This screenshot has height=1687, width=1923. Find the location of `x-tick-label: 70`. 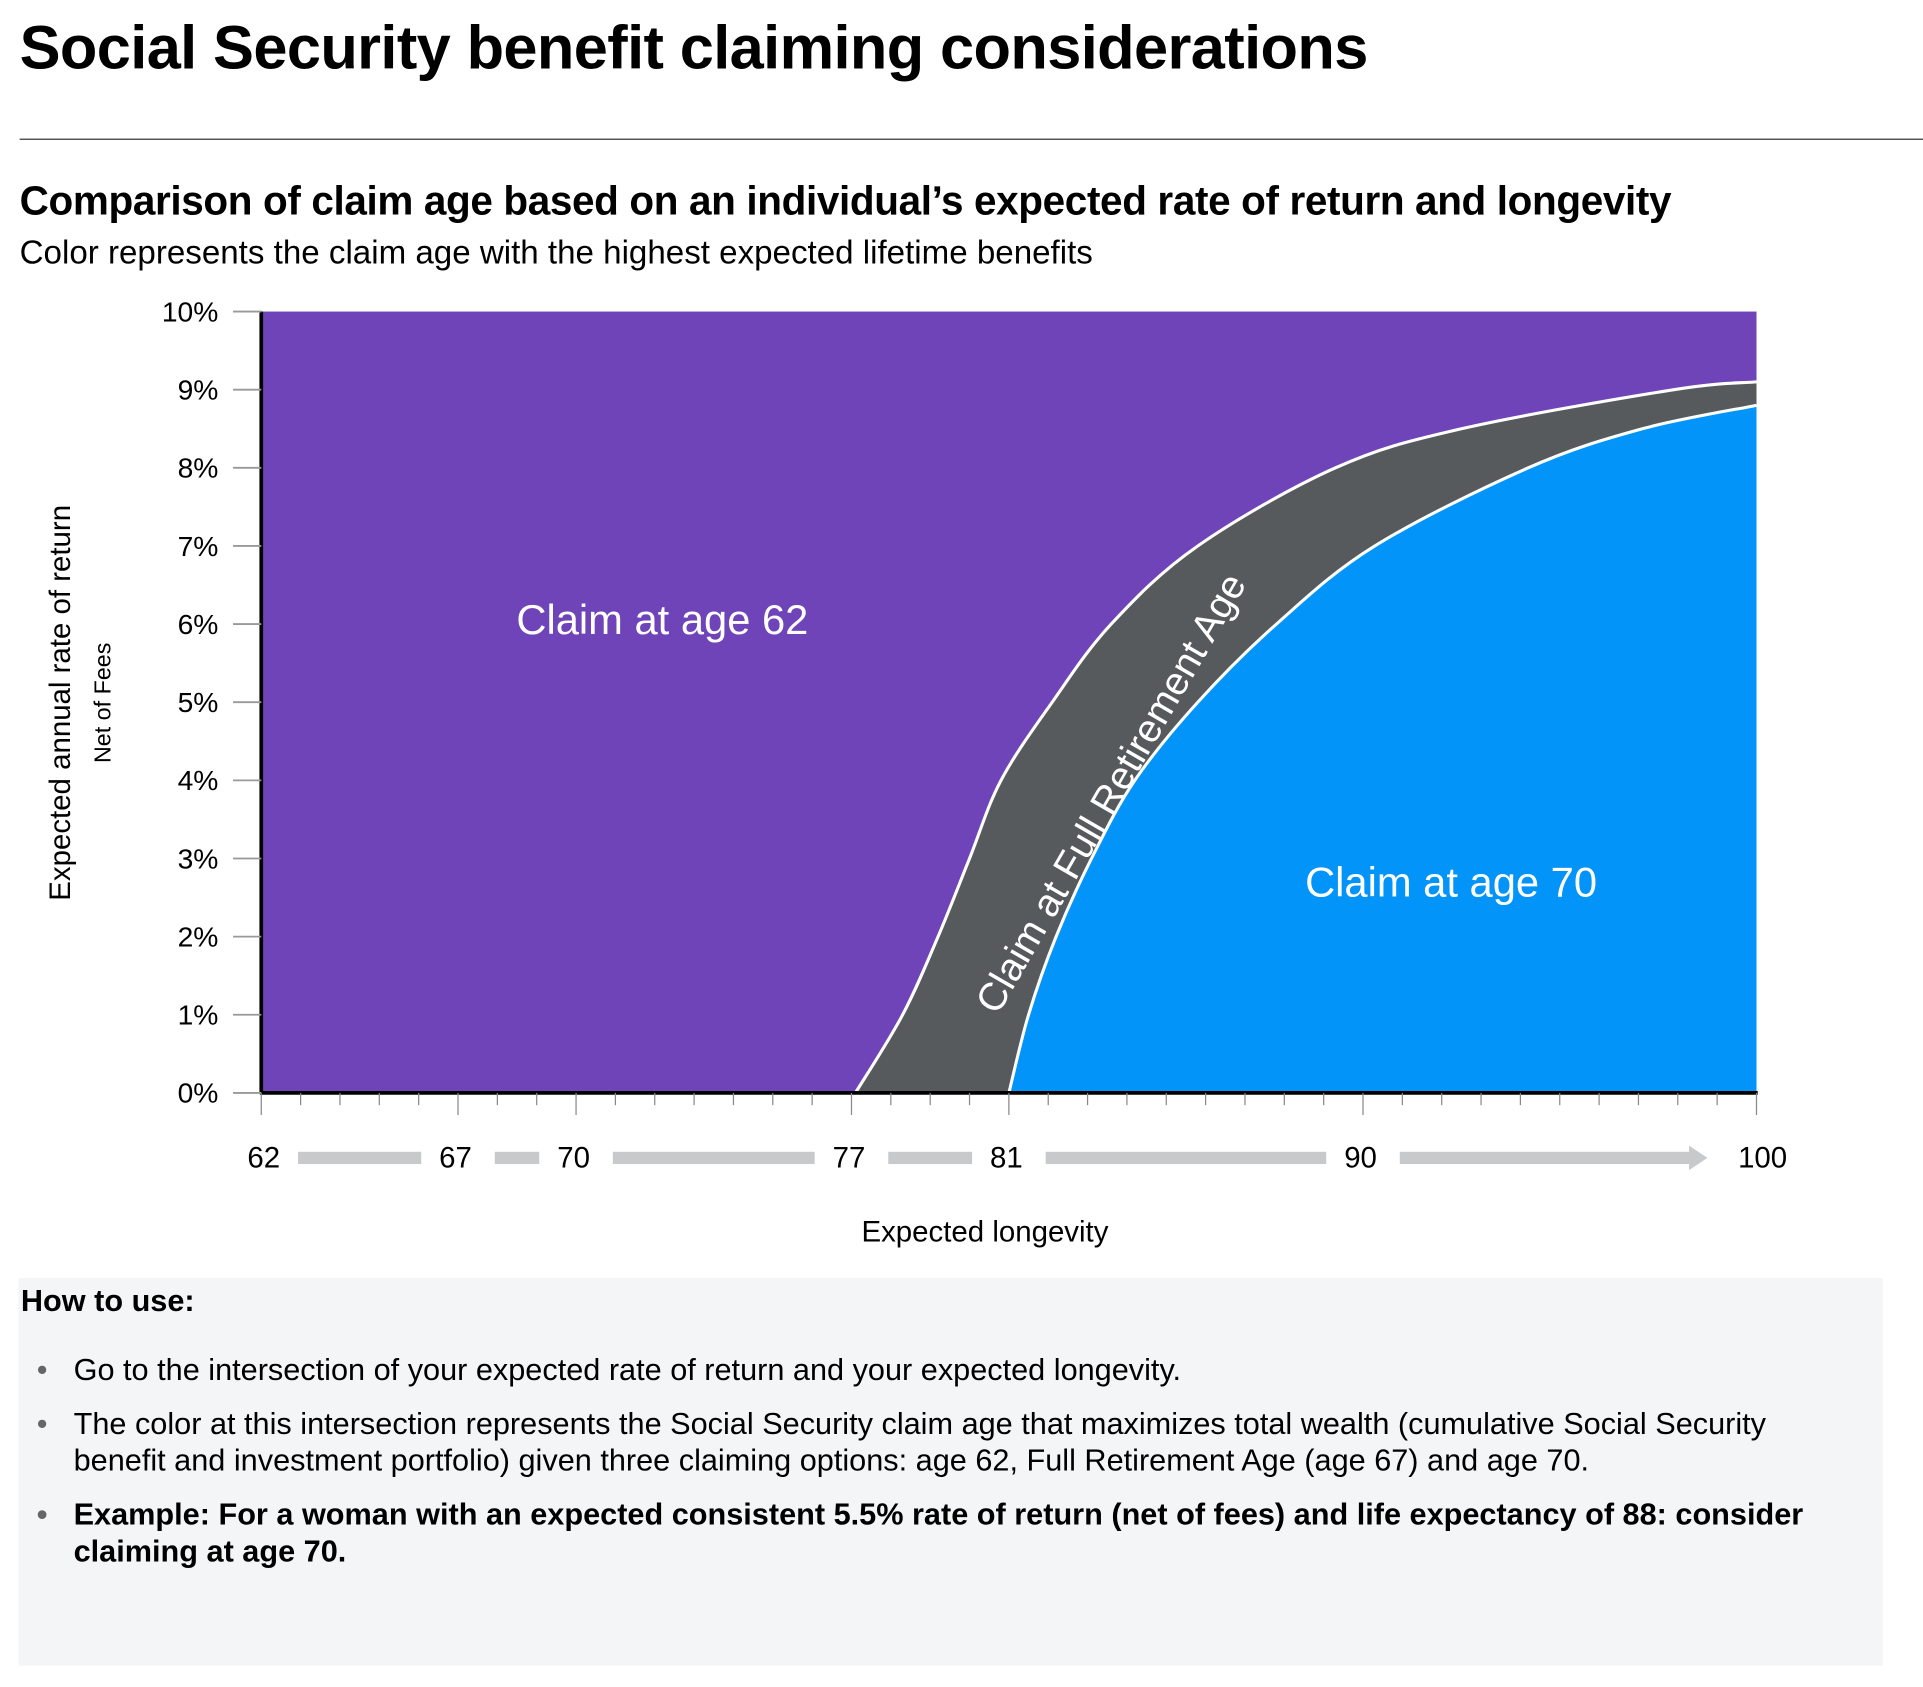

x-tick-label: 70 is located at coordinates (573, 1158).